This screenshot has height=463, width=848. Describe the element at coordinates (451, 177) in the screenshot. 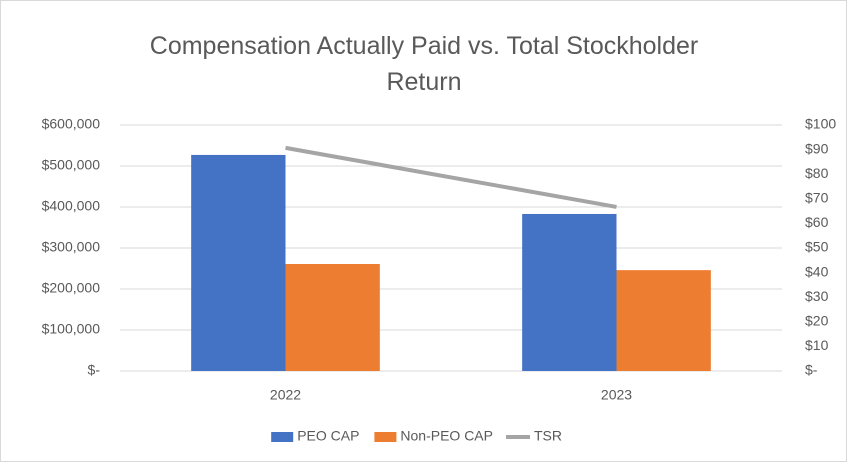

I see `line` at that location.